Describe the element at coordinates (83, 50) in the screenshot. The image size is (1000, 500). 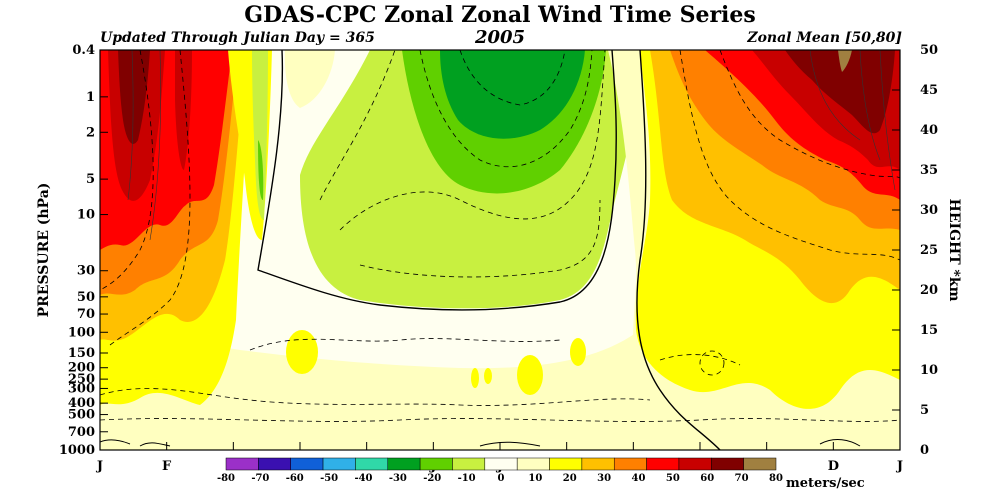
I see `pressure-tick-label: 0.4` at that location.